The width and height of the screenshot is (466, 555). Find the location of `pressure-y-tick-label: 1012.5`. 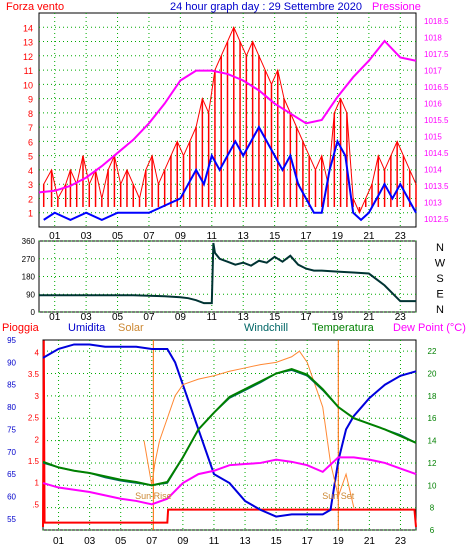

pressure-y-tick-label: 1012.5 is located at coordinates (436, 219).